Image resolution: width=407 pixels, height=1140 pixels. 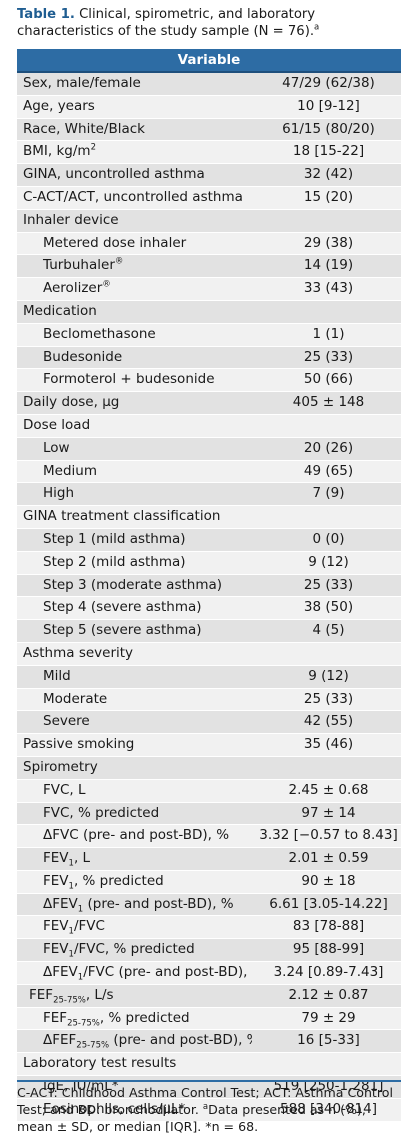 I want to click on table-row: FEF25-75%, % predicted 79 ± 29, so click(x=209, y=1019).